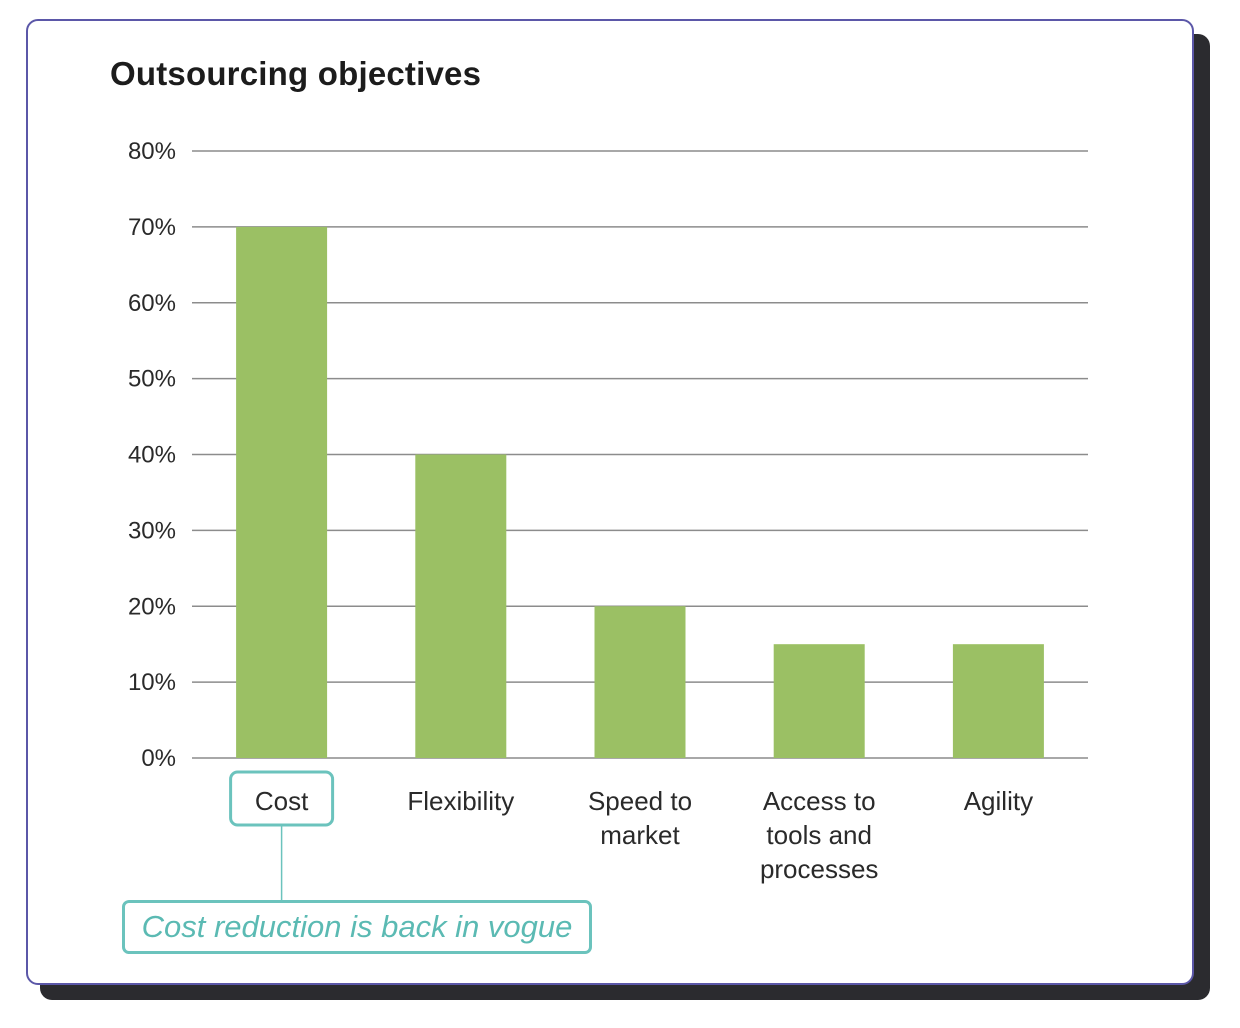 The height and width of the screenshot is (1028, 1240). What do you see at coordinates (152, 682) in the screenshot?
I see `y-tick-label: 10%` at bounding box center [152, 682].